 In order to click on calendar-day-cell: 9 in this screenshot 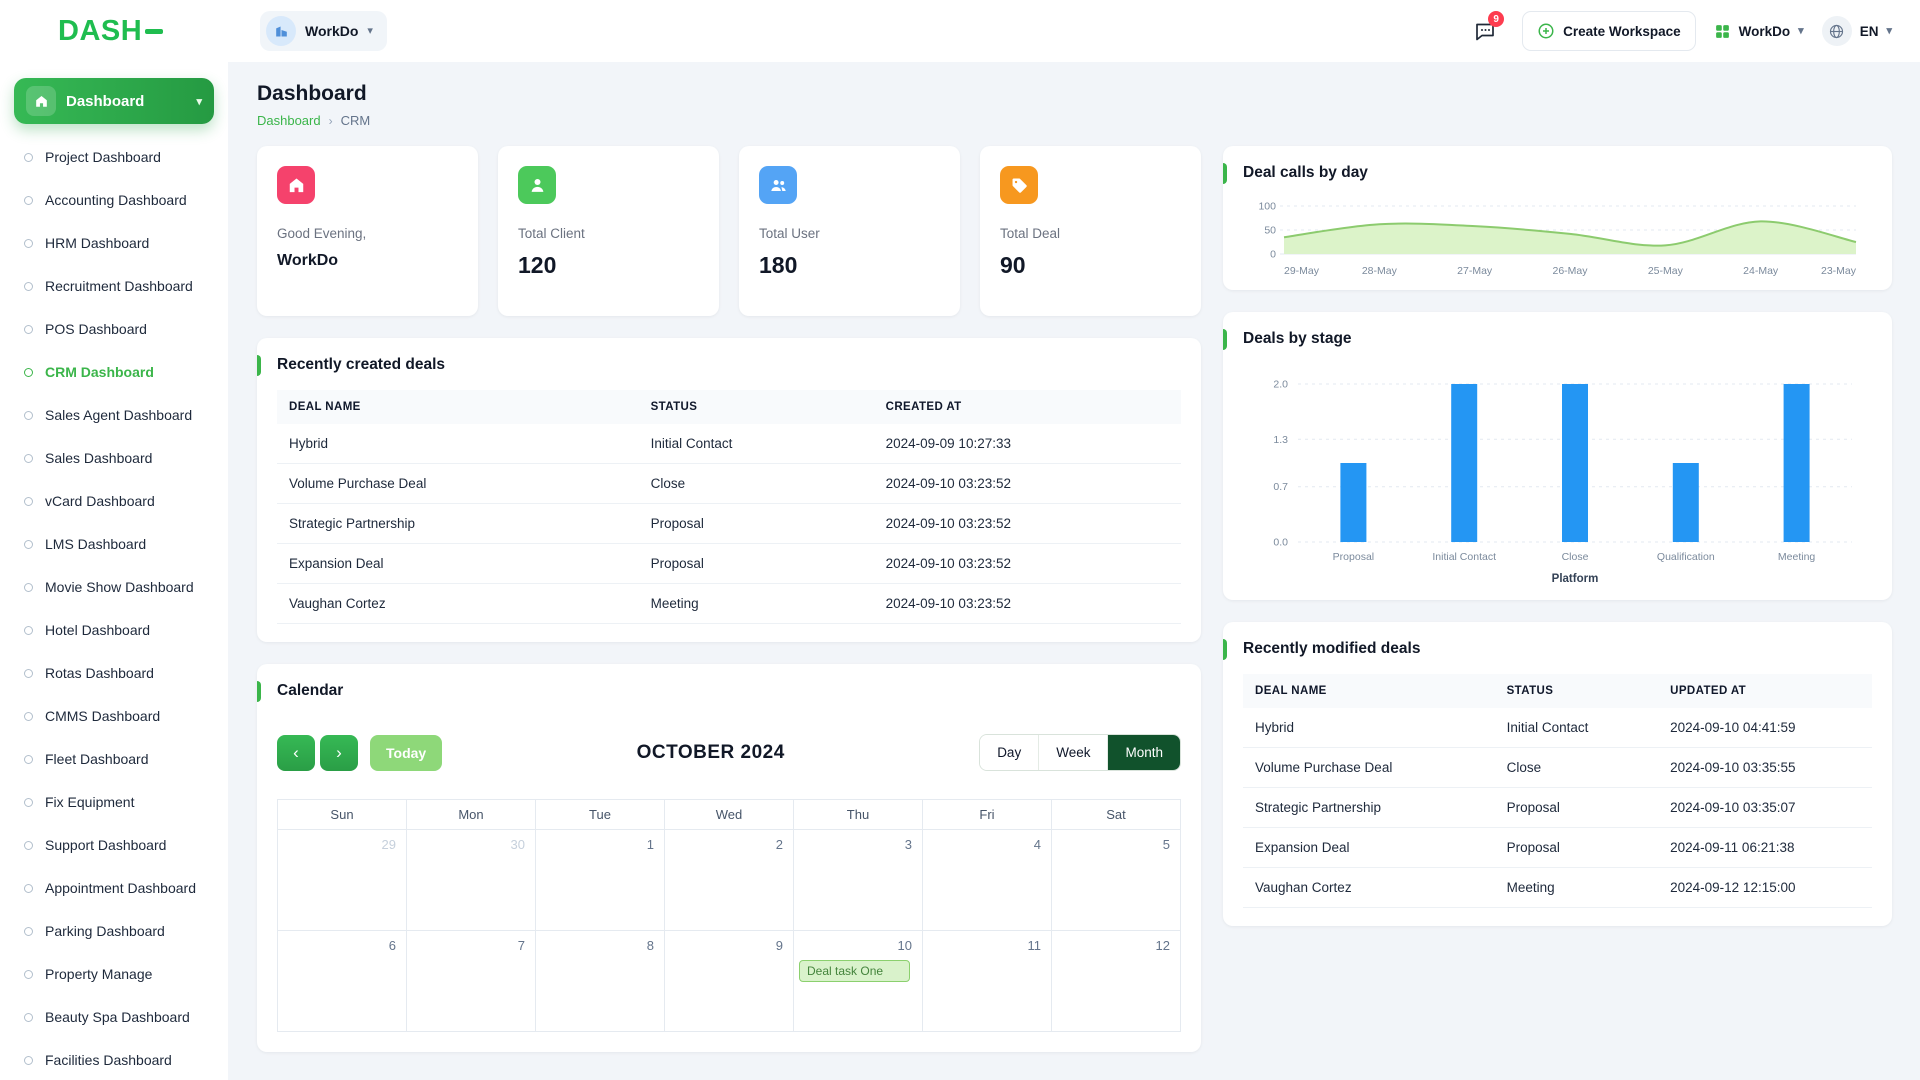, I will do `click(729, 981)`.